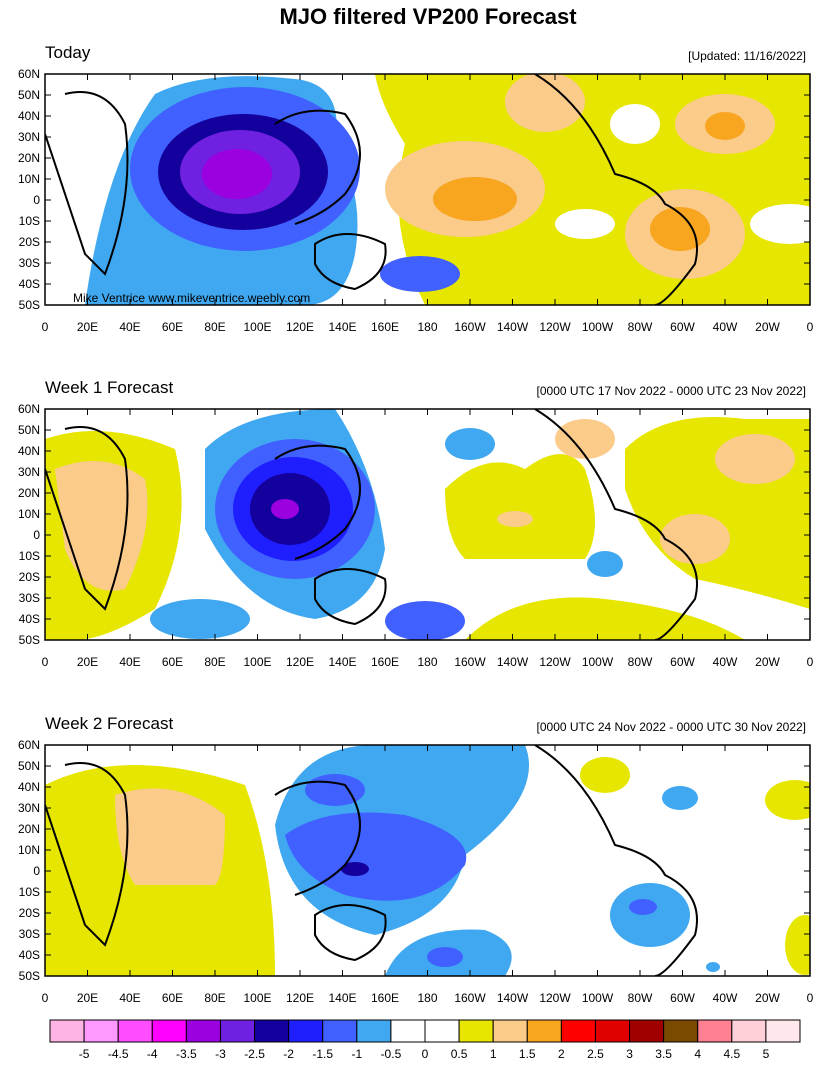 The image size is (823, 1072). What do you see at coordinates (425, 1054) in the screenshot?
I see `colorbar-label: 0` at bounding box center [425, 1054].